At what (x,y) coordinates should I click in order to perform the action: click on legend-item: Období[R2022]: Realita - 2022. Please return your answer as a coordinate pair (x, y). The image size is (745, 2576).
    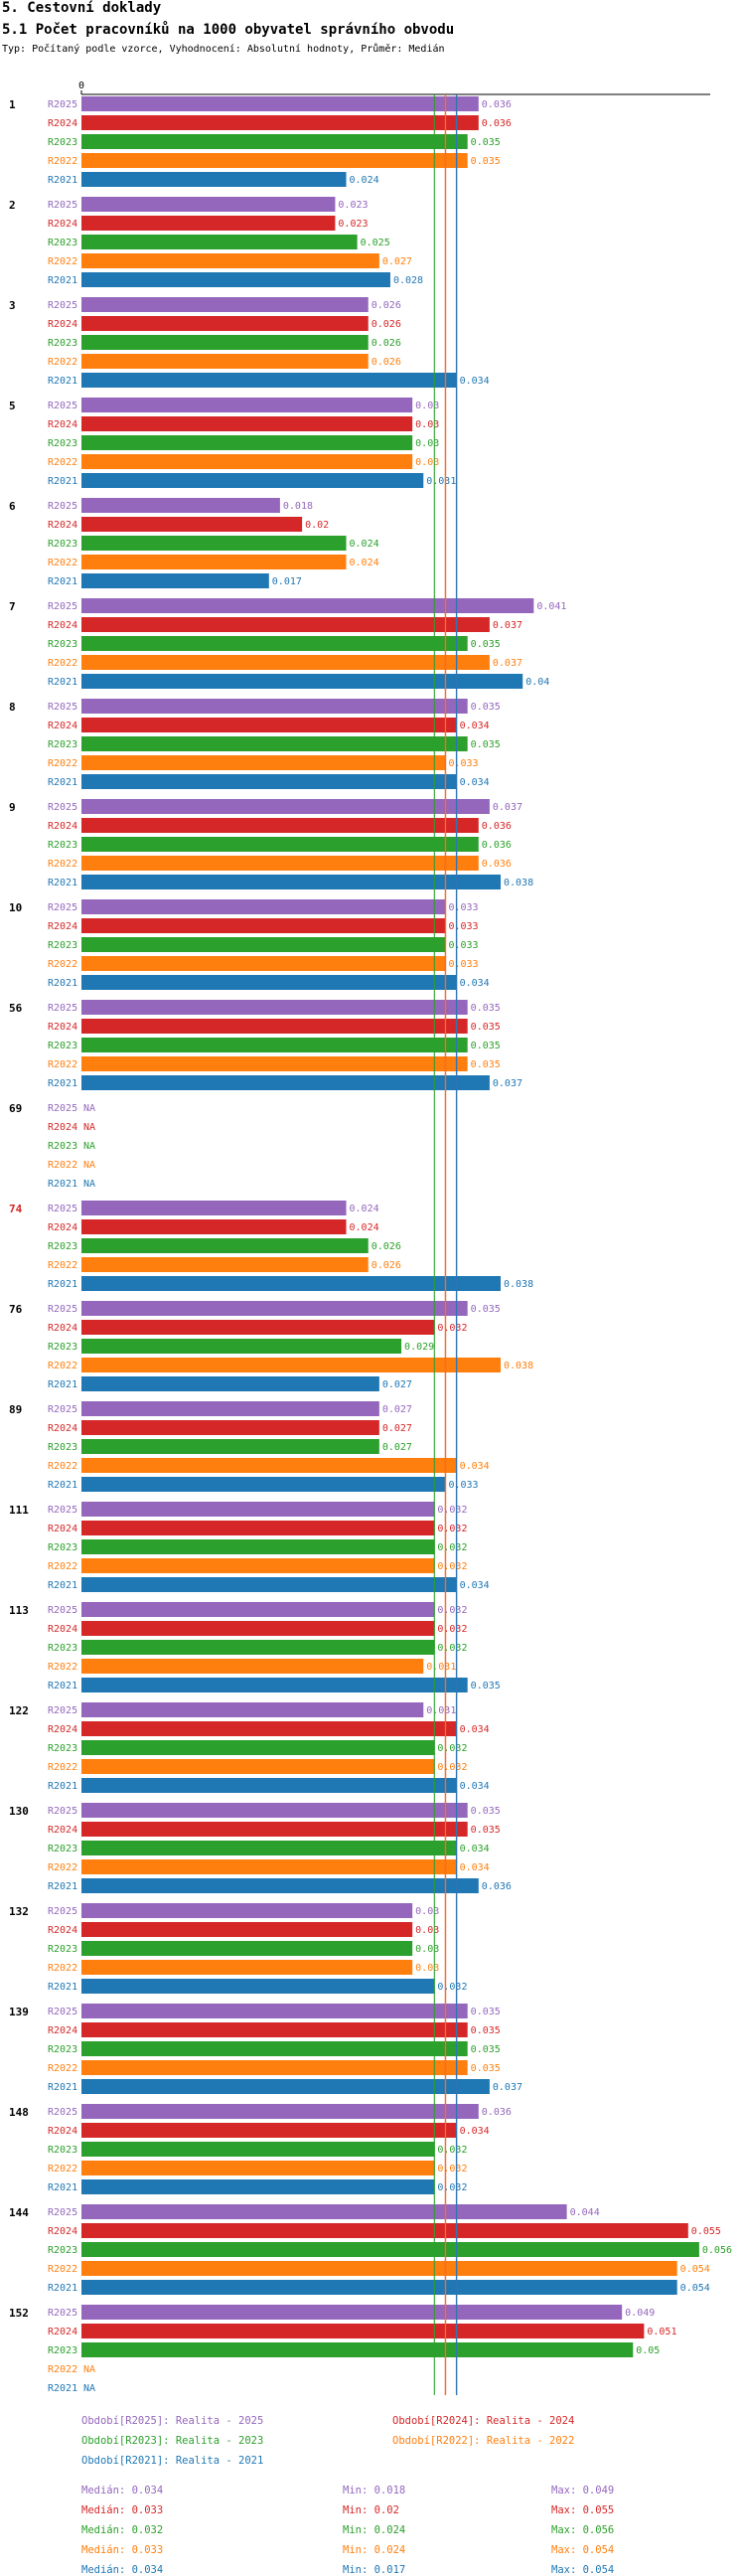
    Looking at the image, I should click on (483, 2441).